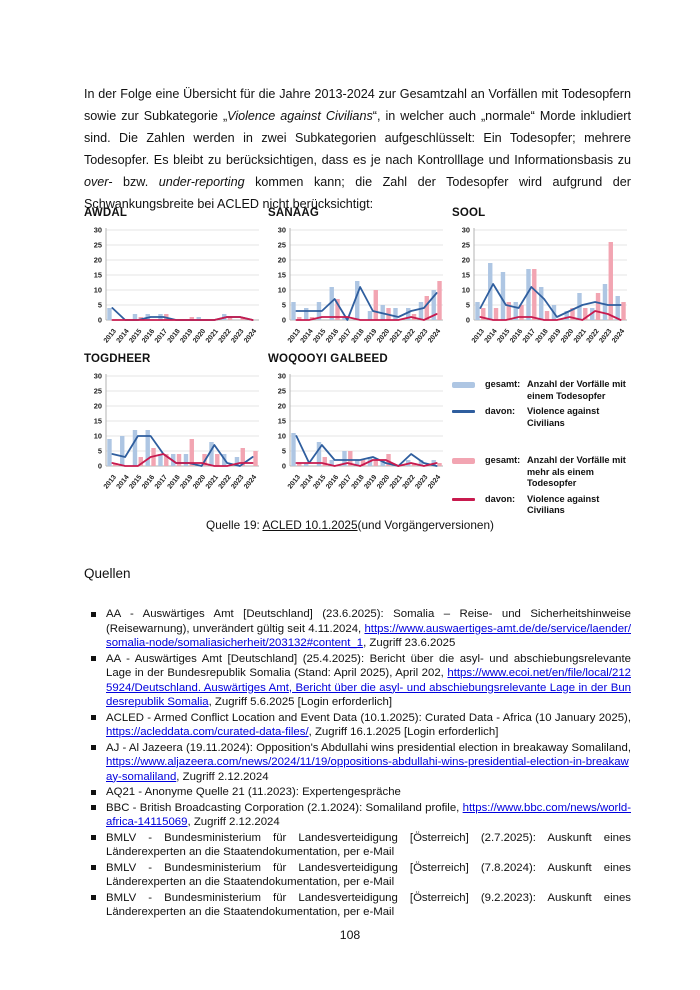 The width and height of the screenshot is (700, 990). Describe the element at coordinates (425, 525) in the screenshot. I see `source-suffix: (und Vorgängerversionen)` at that location.